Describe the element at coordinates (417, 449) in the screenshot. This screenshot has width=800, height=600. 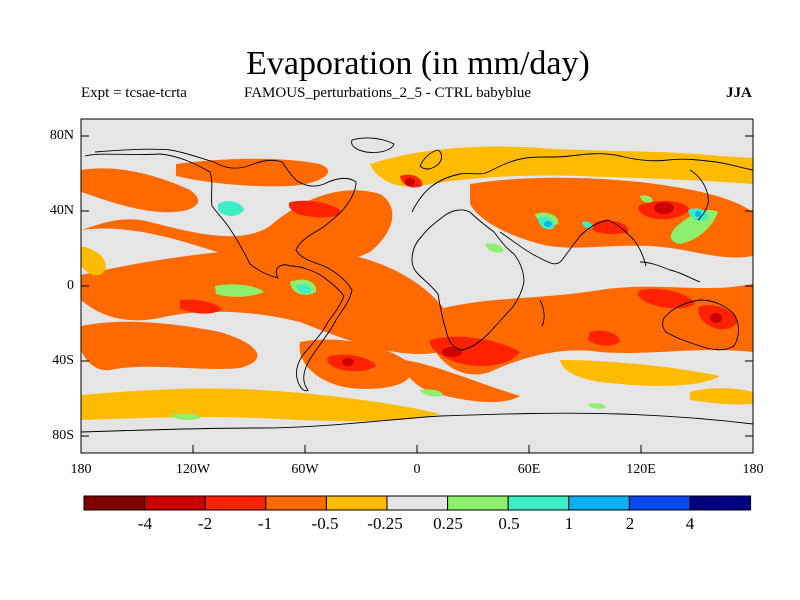
I see `x-axis-ticks` at that location.